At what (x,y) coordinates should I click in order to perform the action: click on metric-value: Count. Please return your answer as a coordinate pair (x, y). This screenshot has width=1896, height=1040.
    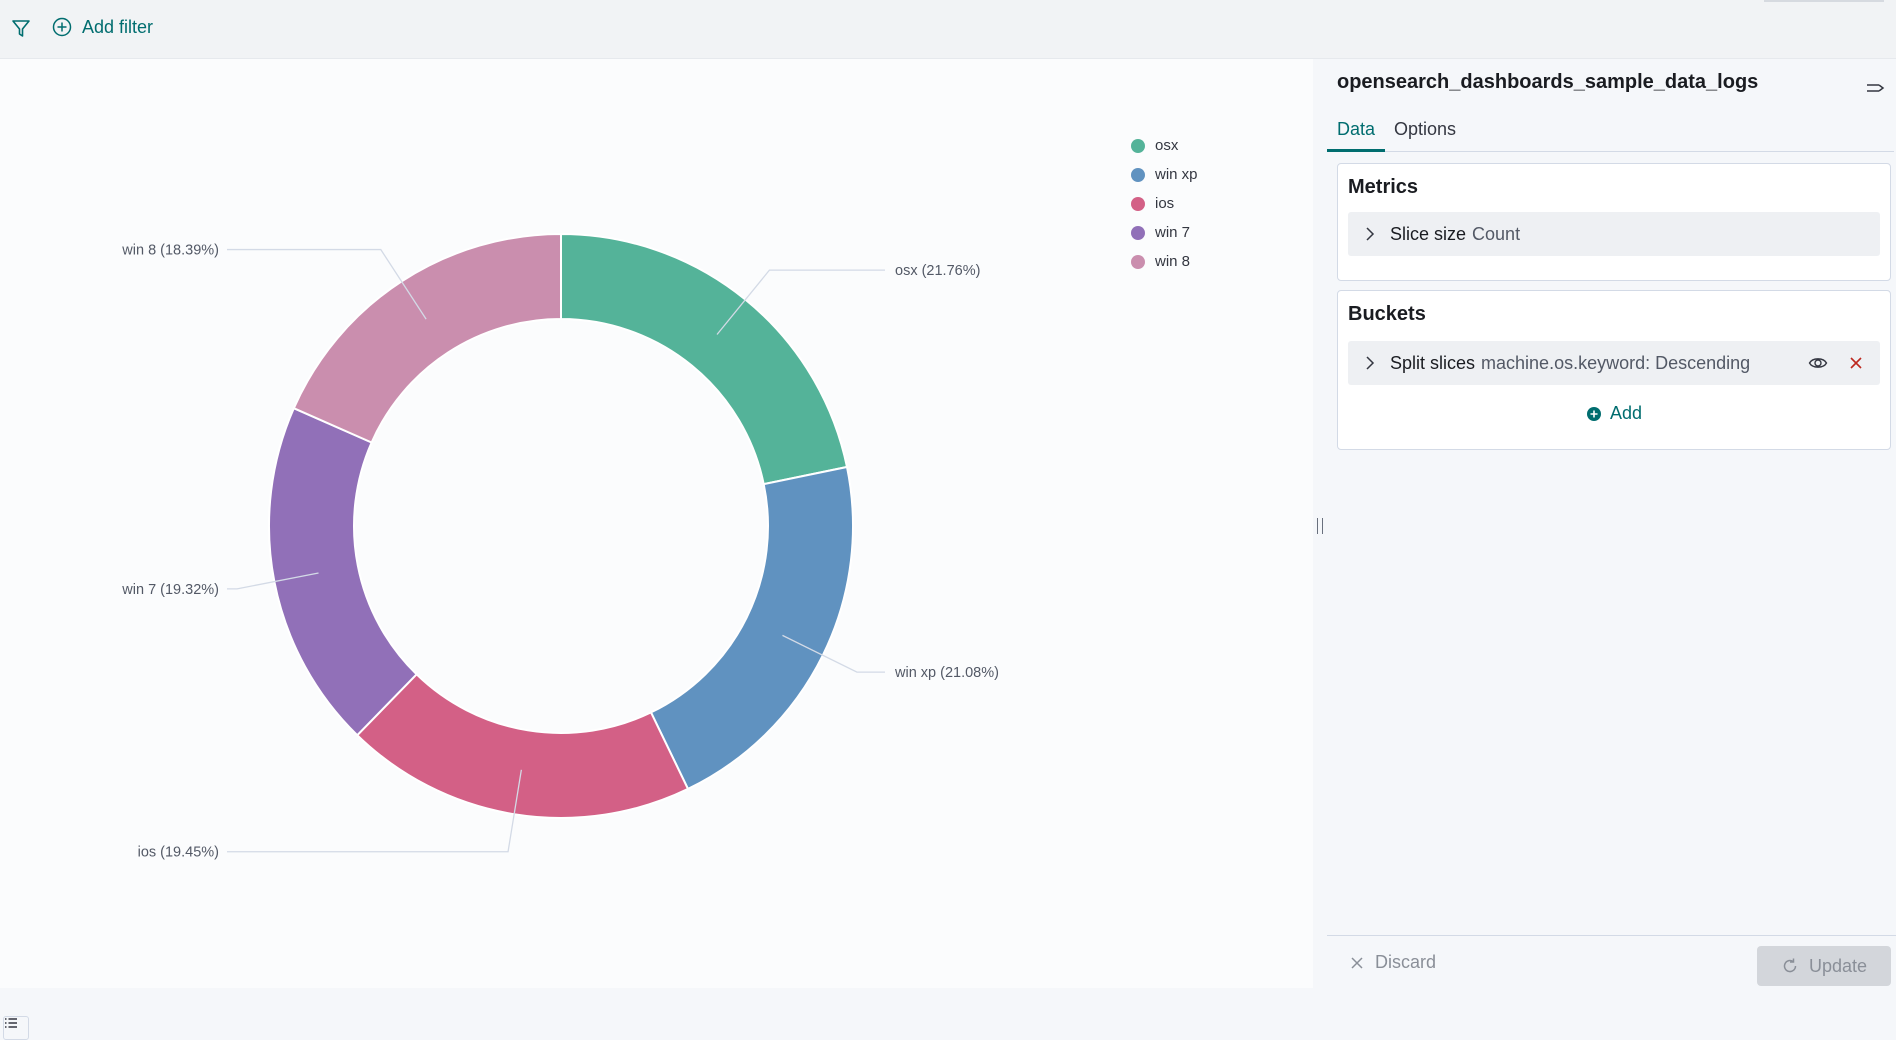
    Looking at the image, I should click on (1496, 233).